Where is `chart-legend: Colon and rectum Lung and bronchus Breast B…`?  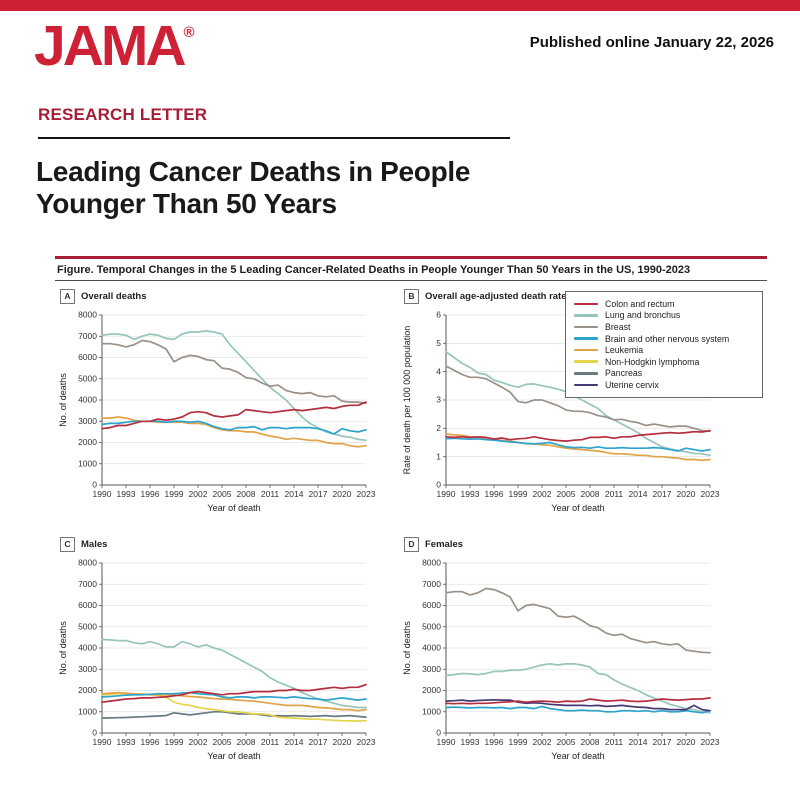
chart-legend: Colon and rectum Lung and bronchus Breast B… is located at coordinates (664, 344).